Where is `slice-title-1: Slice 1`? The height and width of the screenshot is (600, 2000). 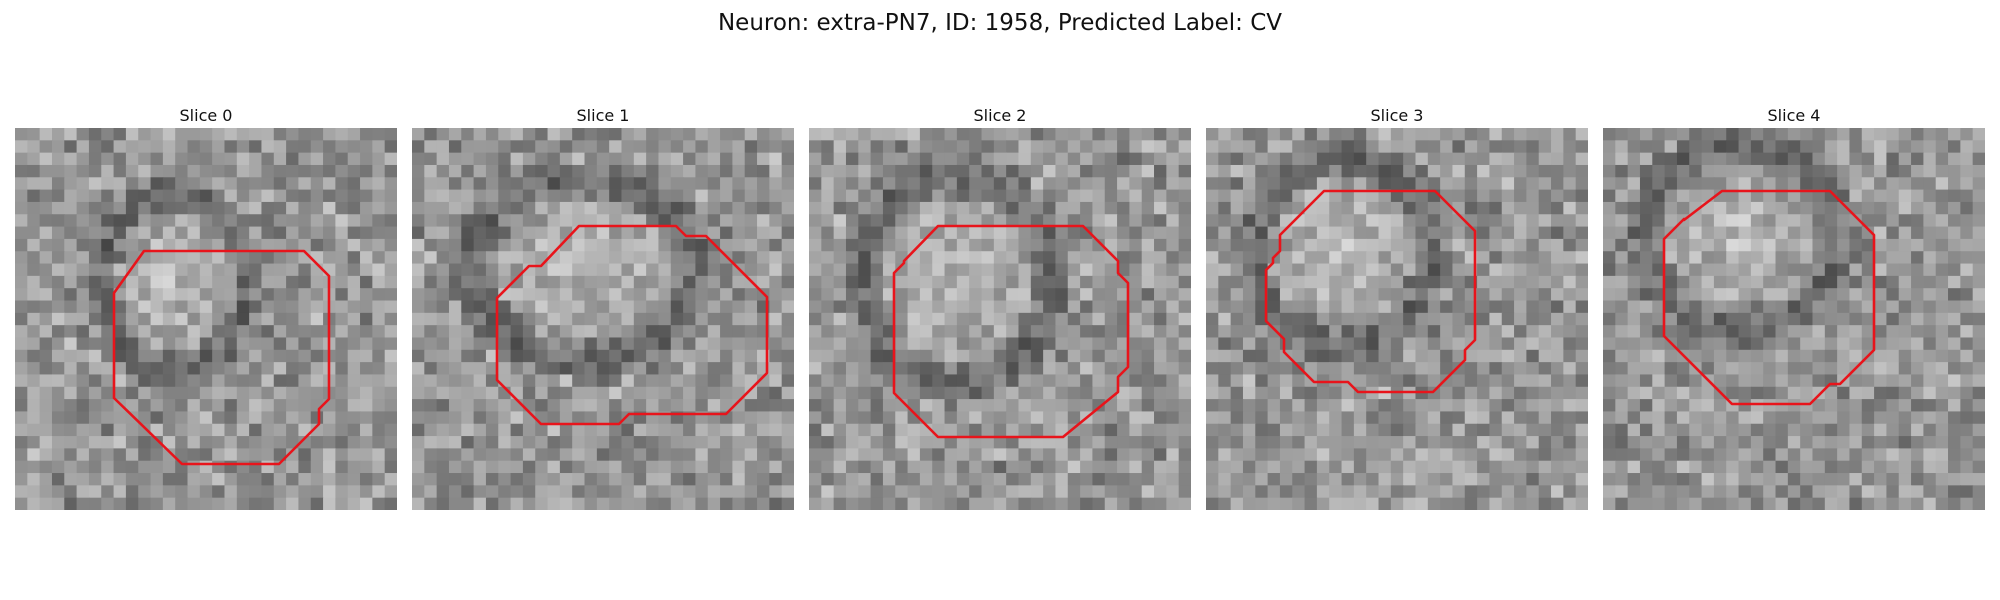 slice-title-1: Slice 1 is located at coordinates (603, 115).